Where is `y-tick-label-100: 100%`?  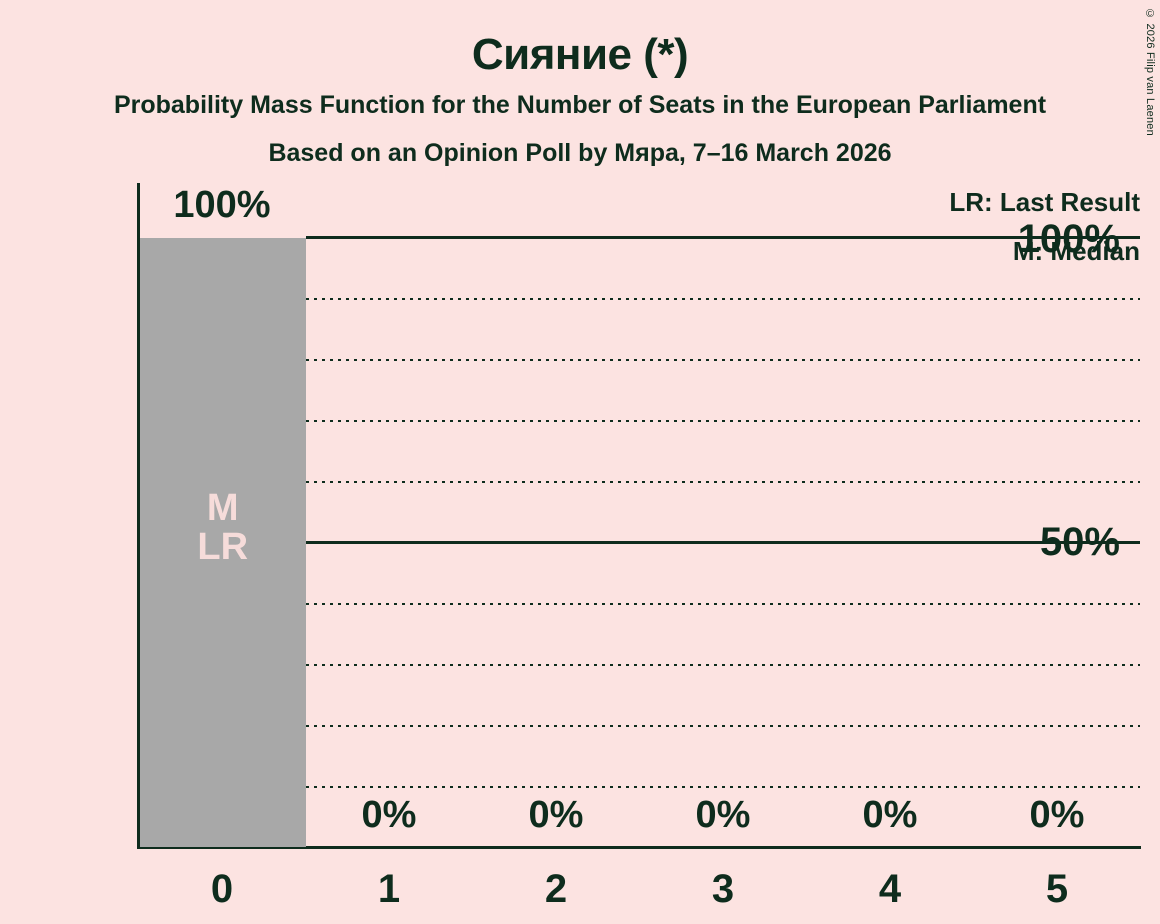
y-tick-label-100: 100% is located at coordinates (1068, 239).